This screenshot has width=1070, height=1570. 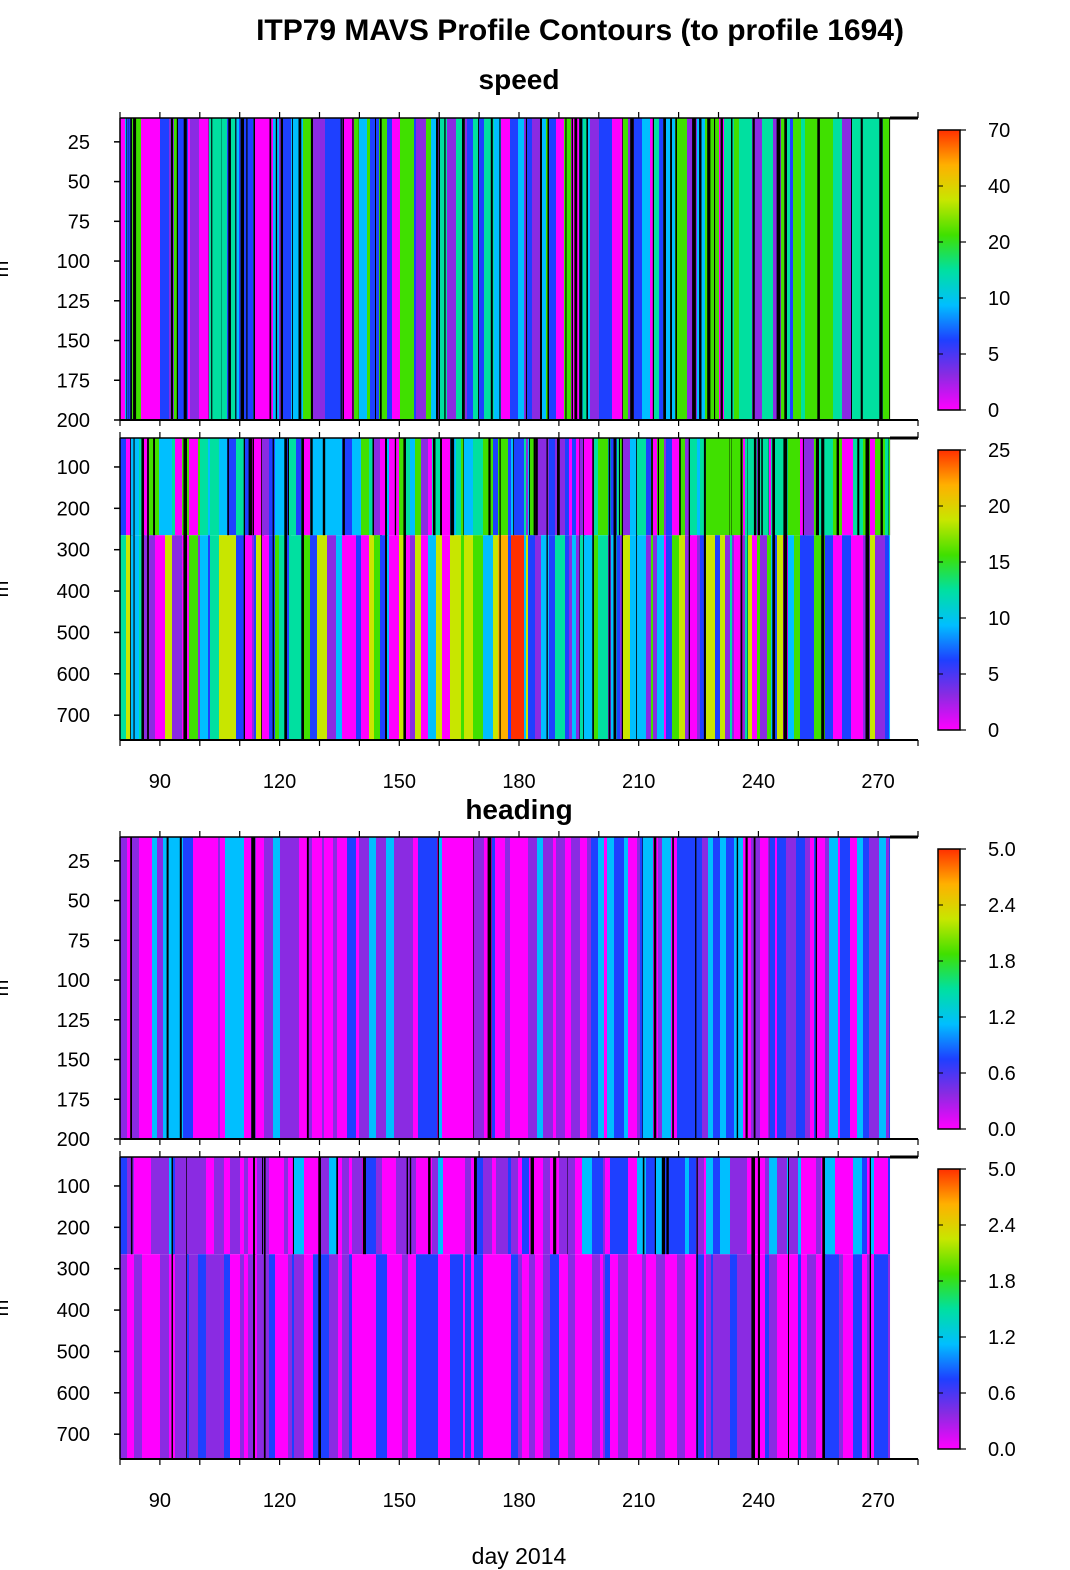 What do you see at coordinates (877, 1501) in the screenshot?
I see `x-tick-label: 270` at bounding box center [877, 1501].